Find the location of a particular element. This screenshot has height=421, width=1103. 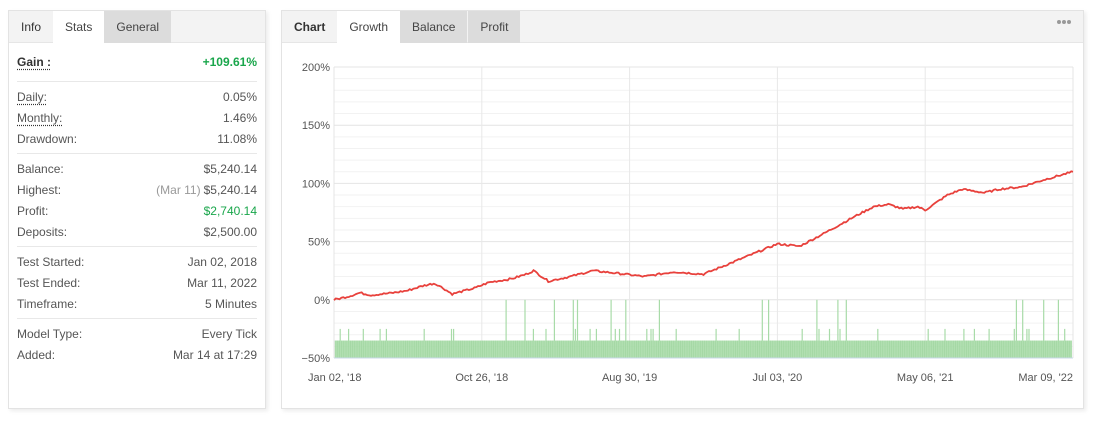

test-ended-row: Test Ended: Mar 11, 2022 is located at coordinates (137, 282).